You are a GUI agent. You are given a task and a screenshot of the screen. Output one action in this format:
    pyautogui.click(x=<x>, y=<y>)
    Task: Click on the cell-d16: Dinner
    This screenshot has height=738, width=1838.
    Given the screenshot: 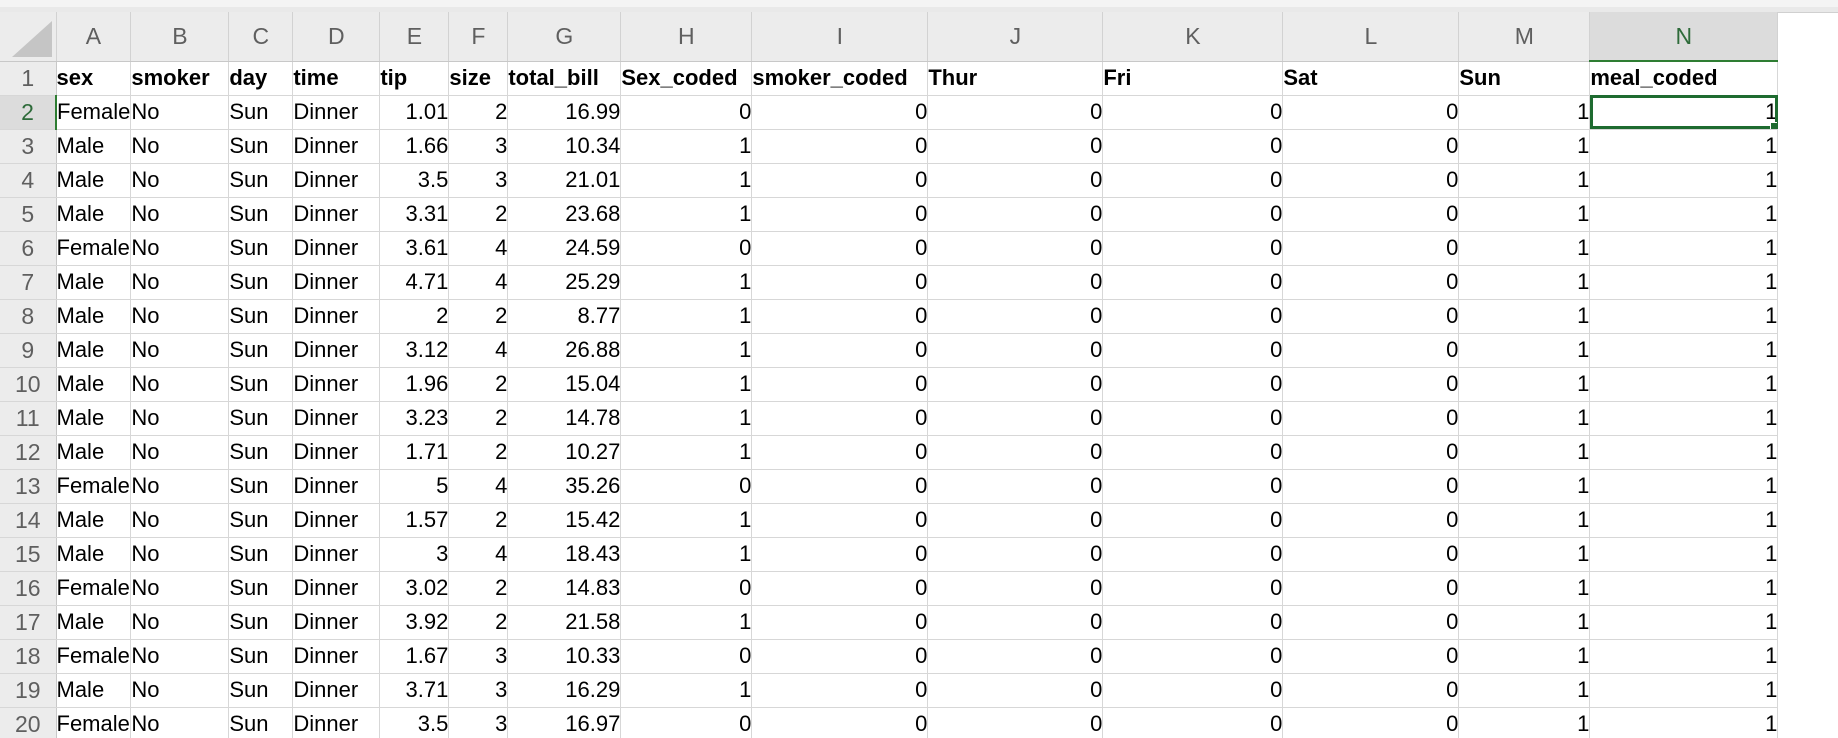 What is the action you would take?
    pyautogui.click(x=336, y=588)
    